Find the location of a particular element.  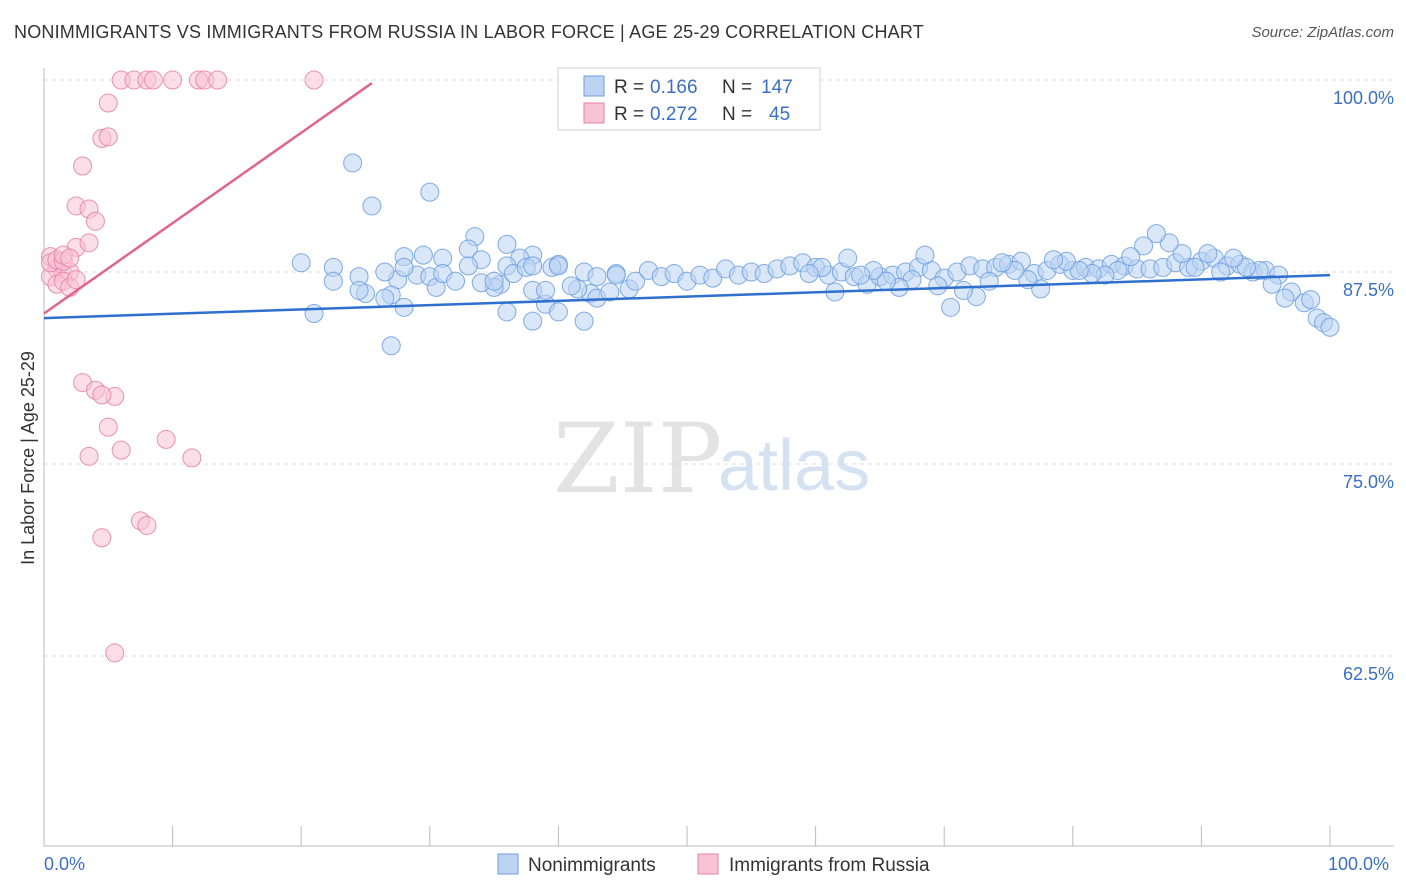

immigrants-russia-trend-line is located at coordinates (208, 198).